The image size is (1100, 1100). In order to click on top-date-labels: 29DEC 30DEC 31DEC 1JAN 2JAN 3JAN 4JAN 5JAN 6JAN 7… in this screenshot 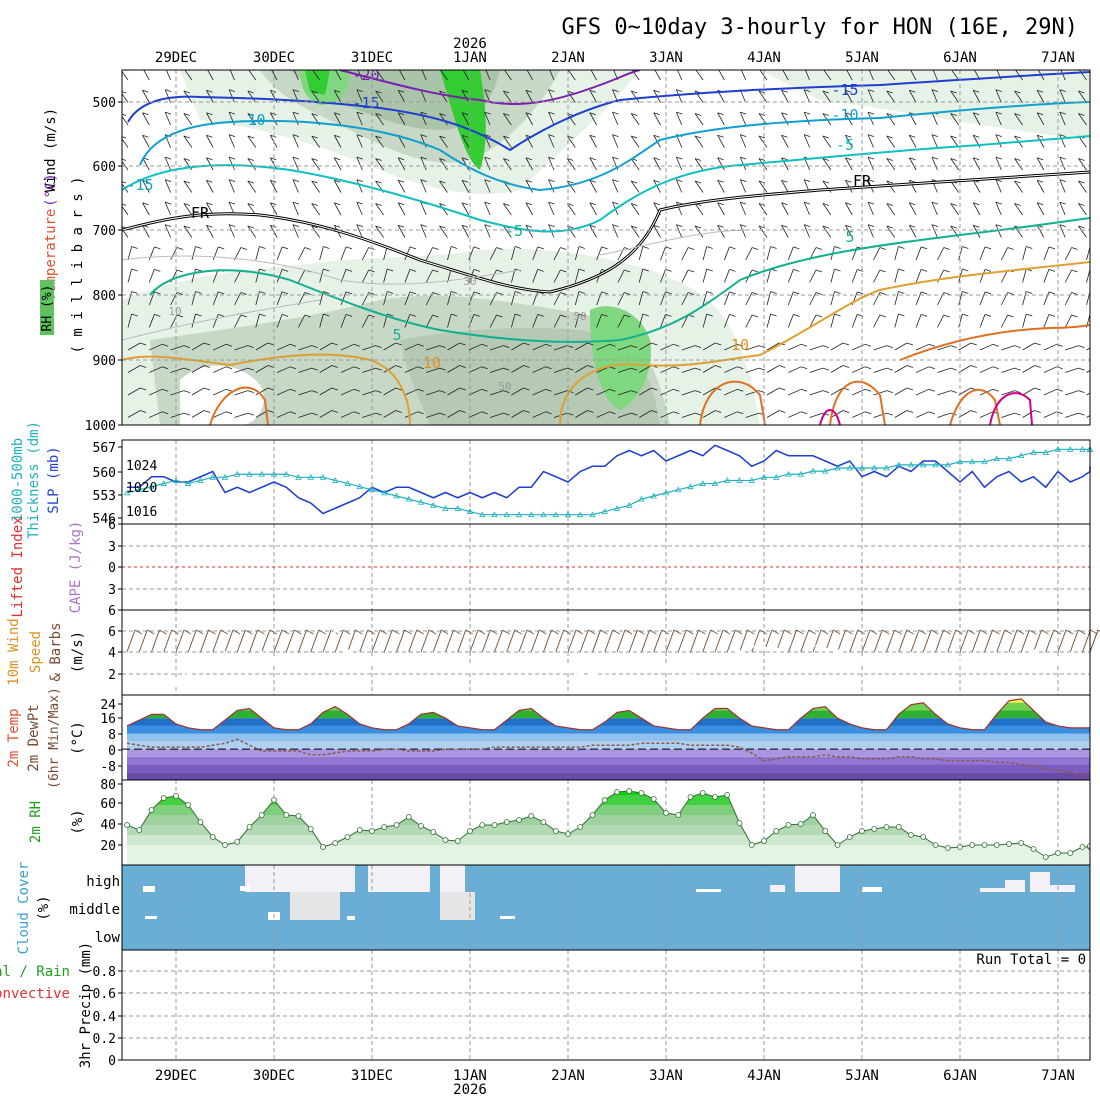, I will do `click(615, 58)`.